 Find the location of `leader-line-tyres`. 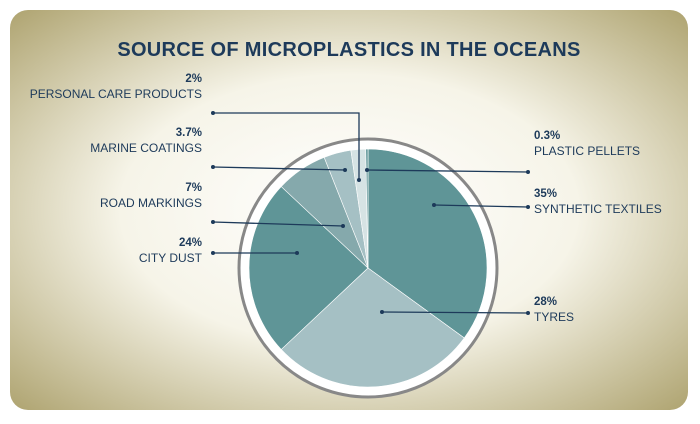

leader-line-tyres is located at coordinates (455, 312).